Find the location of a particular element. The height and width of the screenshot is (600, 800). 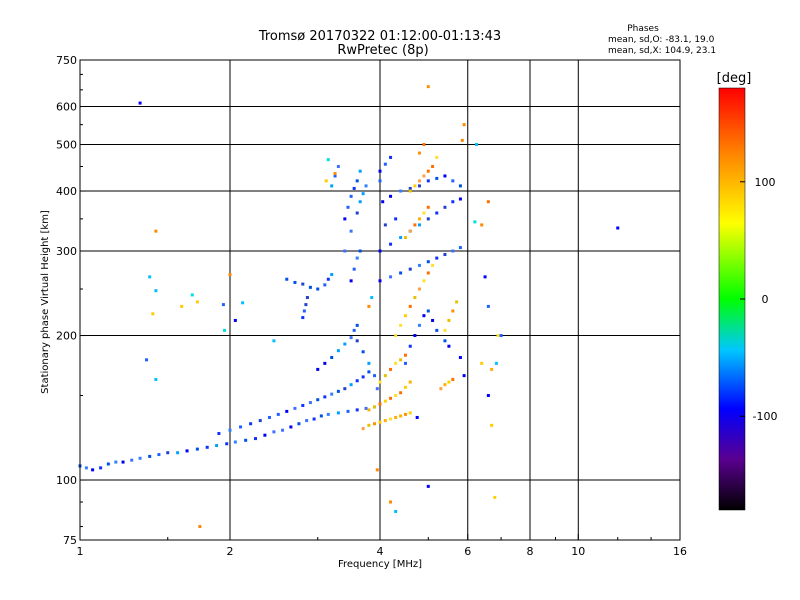

x-tick-label: 1 is located at coordinates (80, 551).